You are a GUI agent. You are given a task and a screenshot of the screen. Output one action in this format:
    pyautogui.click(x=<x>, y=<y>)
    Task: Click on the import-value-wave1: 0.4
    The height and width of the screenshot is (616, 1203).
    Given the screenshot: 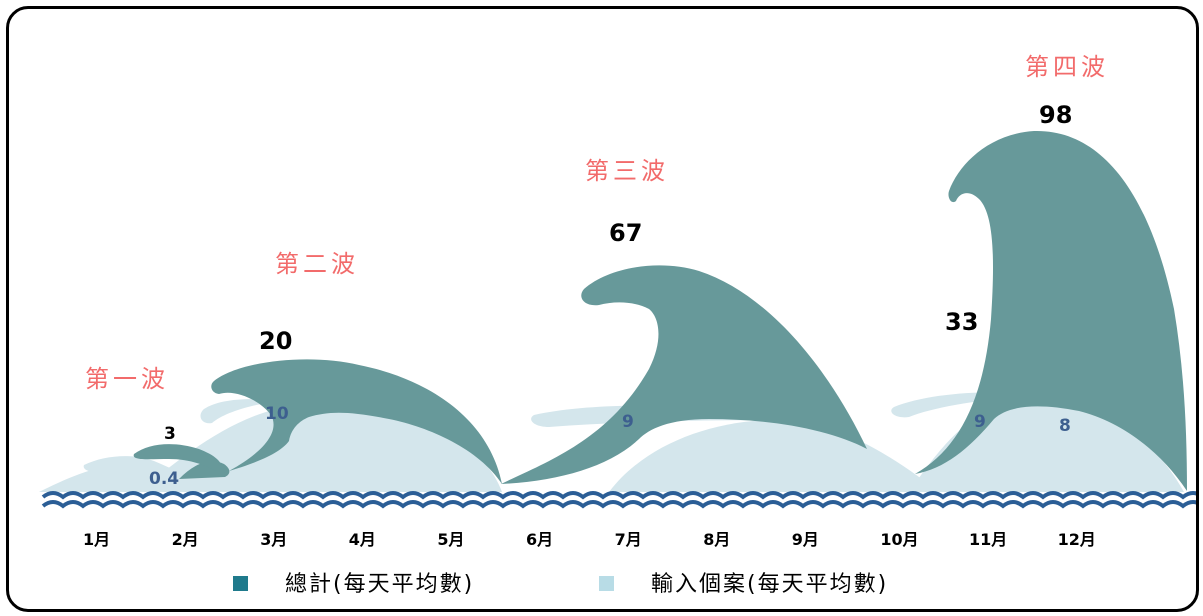 What is the action you would take?
    pyautogui.click(x=164, y=479)
    